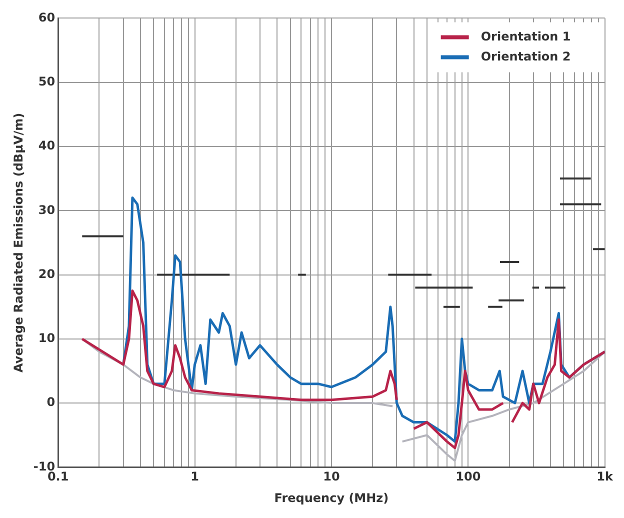 The image size is (624, 518). I want to click on y-tick-label: 20, so click(47, 273).